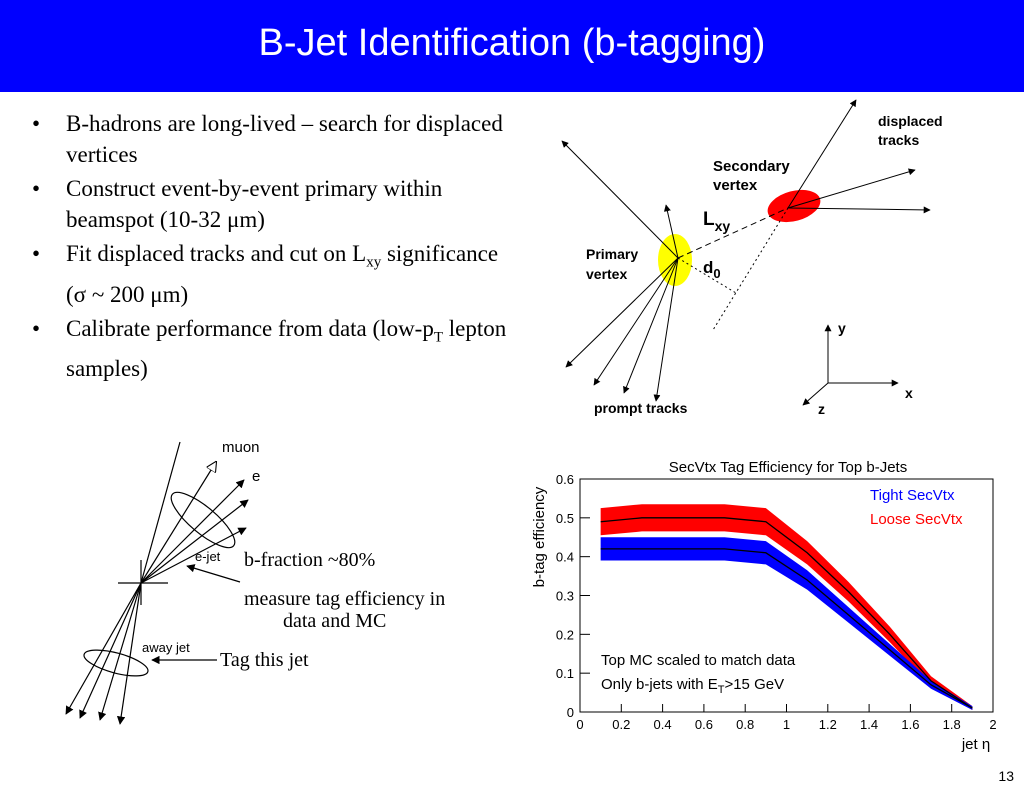 The image size is (1024, 791). What do you see at coordinates (898, 140) in the screenshot?
I see `displaced-tracks-label: tracks` at bounding box center [898, 140].